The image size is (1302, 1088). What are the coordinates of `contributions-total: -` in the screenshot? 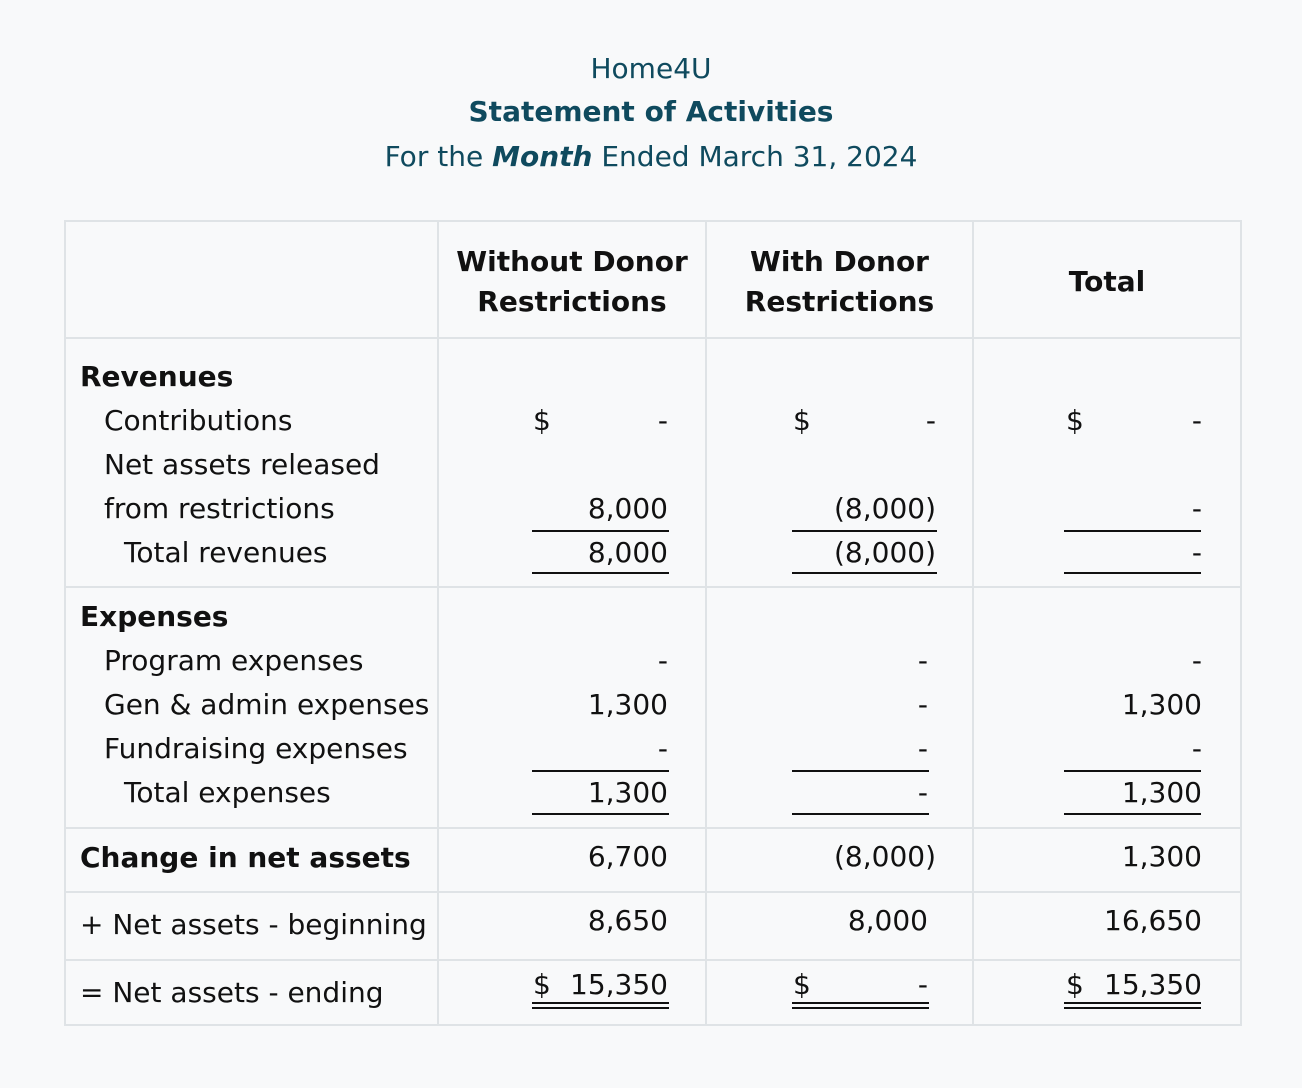 It's located at (1196, 420).